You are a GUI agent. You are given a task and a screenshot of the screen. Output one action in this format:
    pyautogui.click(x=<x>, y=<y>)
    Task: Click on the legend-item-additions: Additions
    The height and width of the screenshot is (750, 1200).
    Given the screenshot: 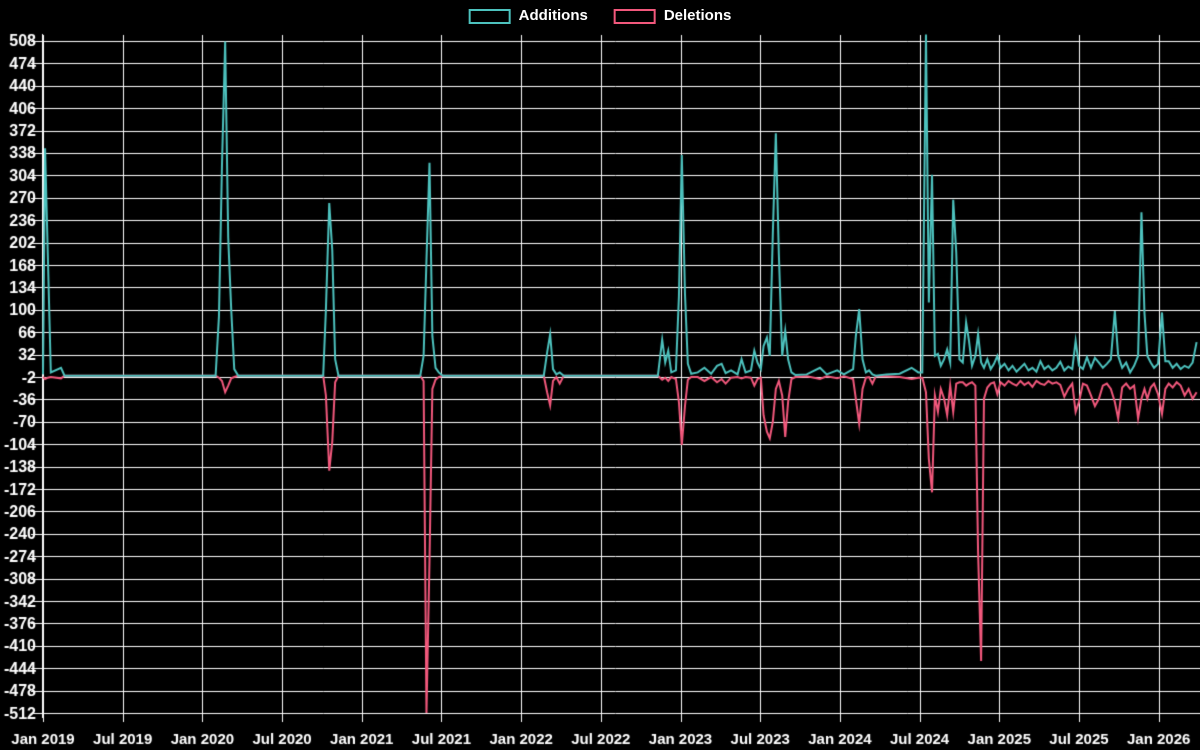 What is the action you would take?
    pyautogui.click(x=528, y=16)
    